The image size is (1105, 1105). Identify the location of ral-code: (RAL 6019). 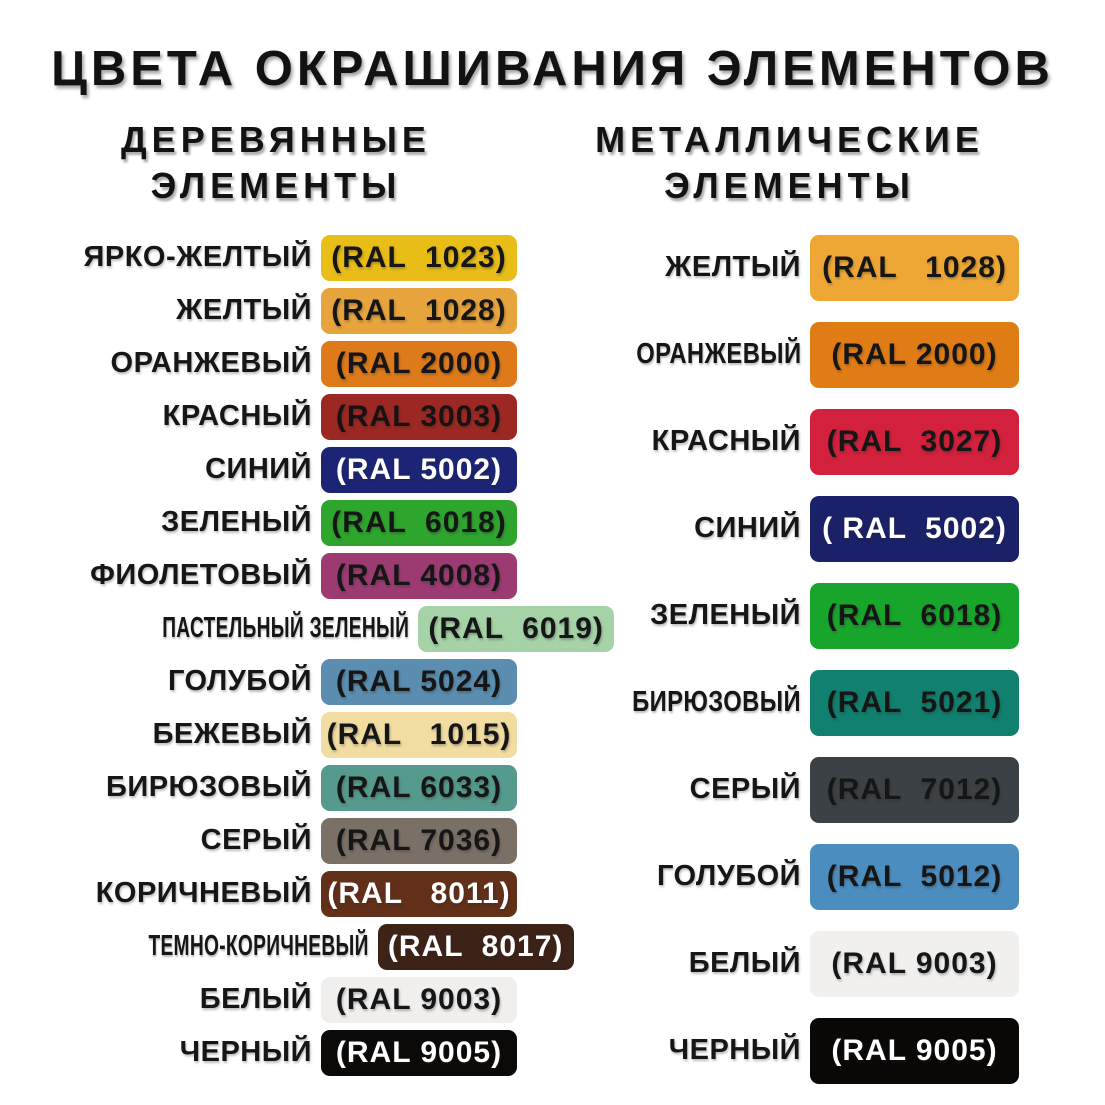
(516, 628).